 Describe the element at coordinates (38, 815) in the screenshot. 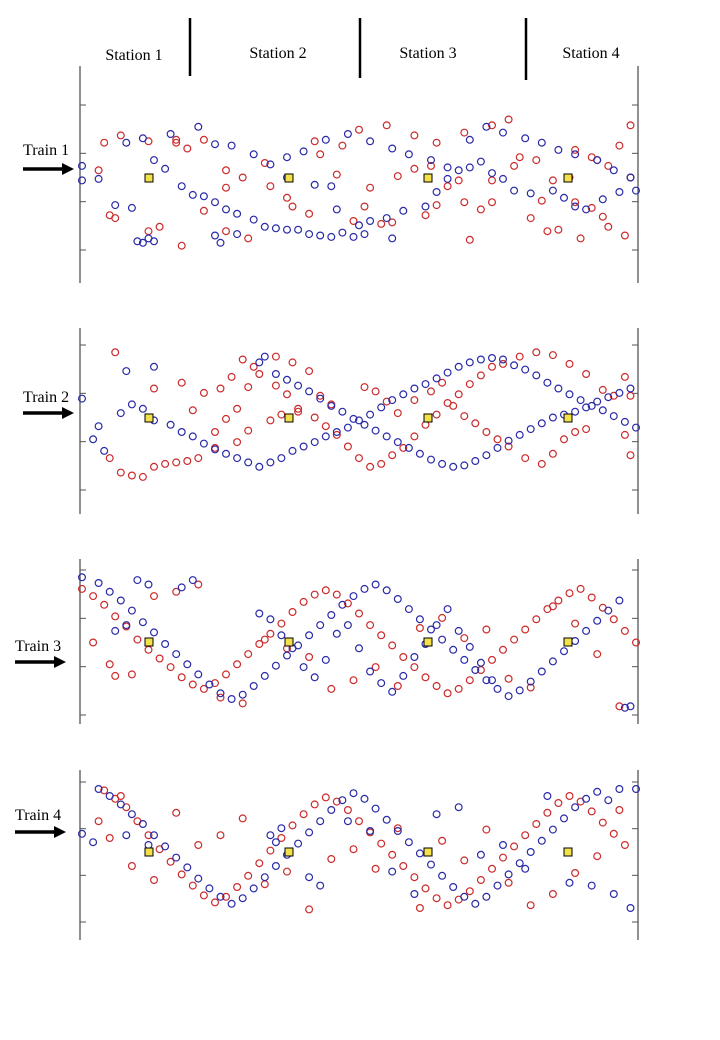

I see `train-label-4: Train 4` at that location.